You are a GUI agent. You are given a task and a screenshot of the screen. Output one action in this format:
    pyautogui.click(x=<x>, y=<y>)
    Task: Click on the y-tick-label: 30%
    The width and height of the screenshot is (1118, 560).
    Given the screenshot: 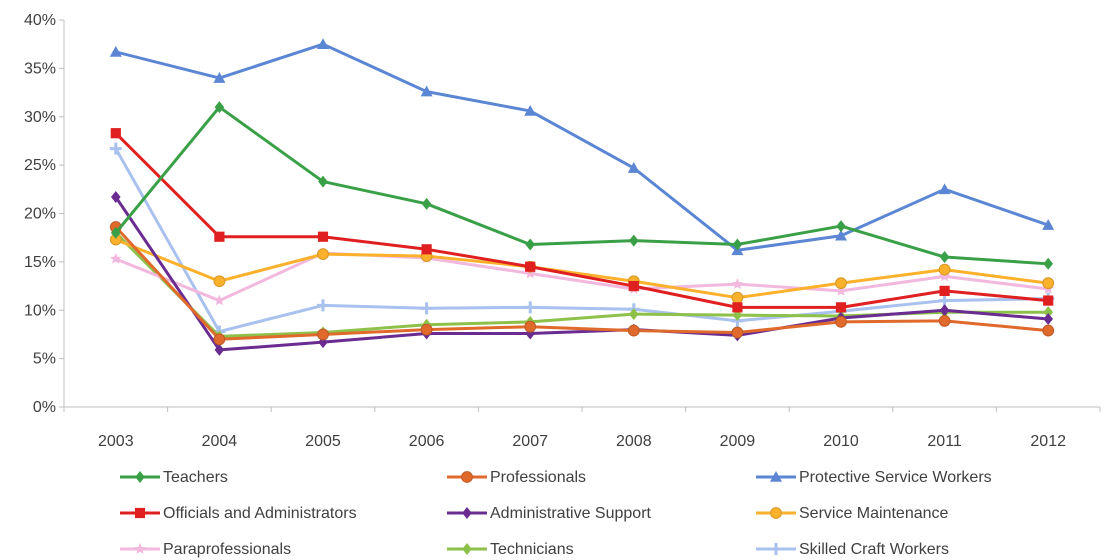 What is the action you would take?
    pyautogui.click(x=40, y=117)
    